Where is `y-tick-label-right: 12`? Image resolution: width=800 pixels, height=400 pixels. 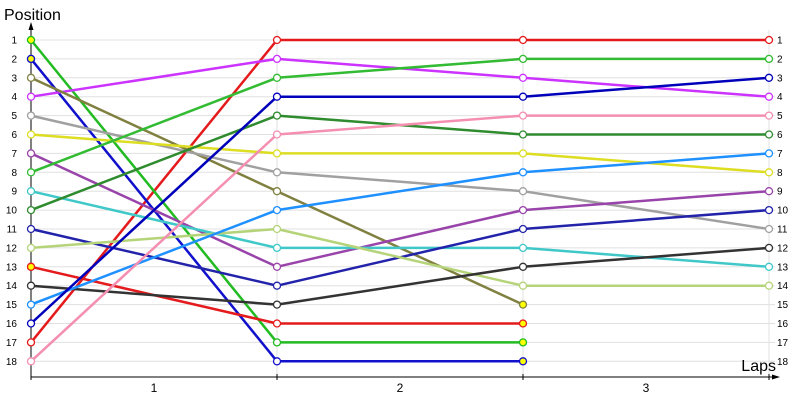
y-tick-label-right: 12 is located at coordinates (783, 248).